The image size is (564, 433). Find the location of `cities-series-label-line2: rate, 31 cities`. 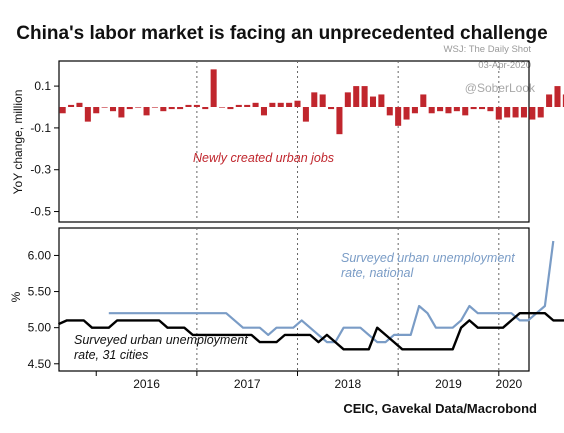

cities-series-label-line2: rate, 31 cities is located at coordinates (111, 355).